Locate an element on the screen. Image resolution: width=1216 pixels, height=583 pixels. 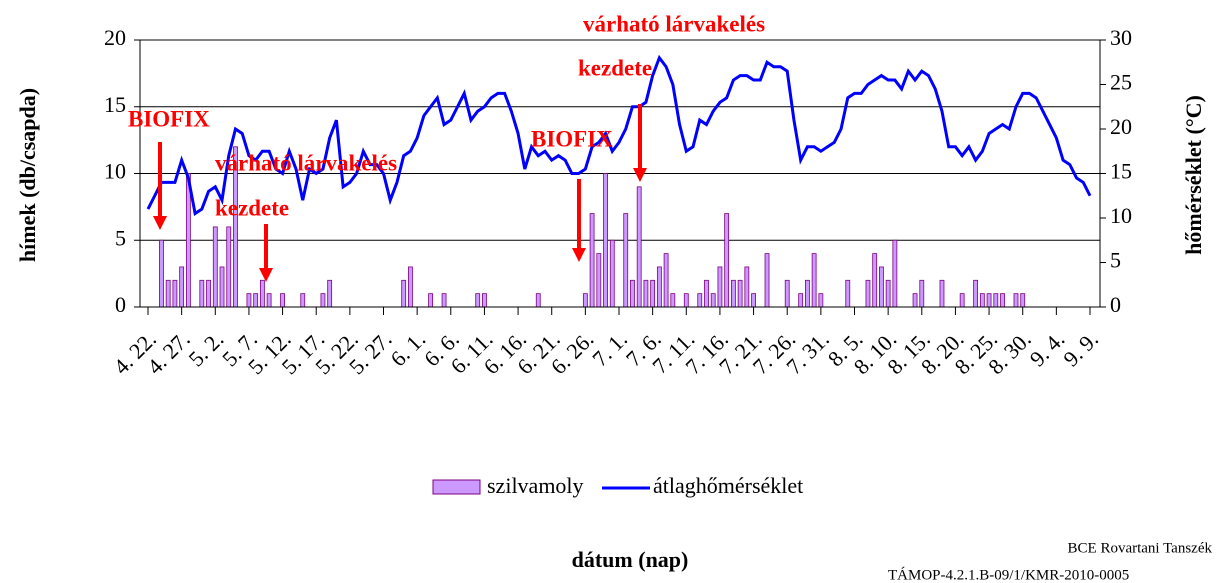
credit: TÁMOP-4.2.1.B-09/1/KMR-2010-0005 is located at coordinates (1008, 574).